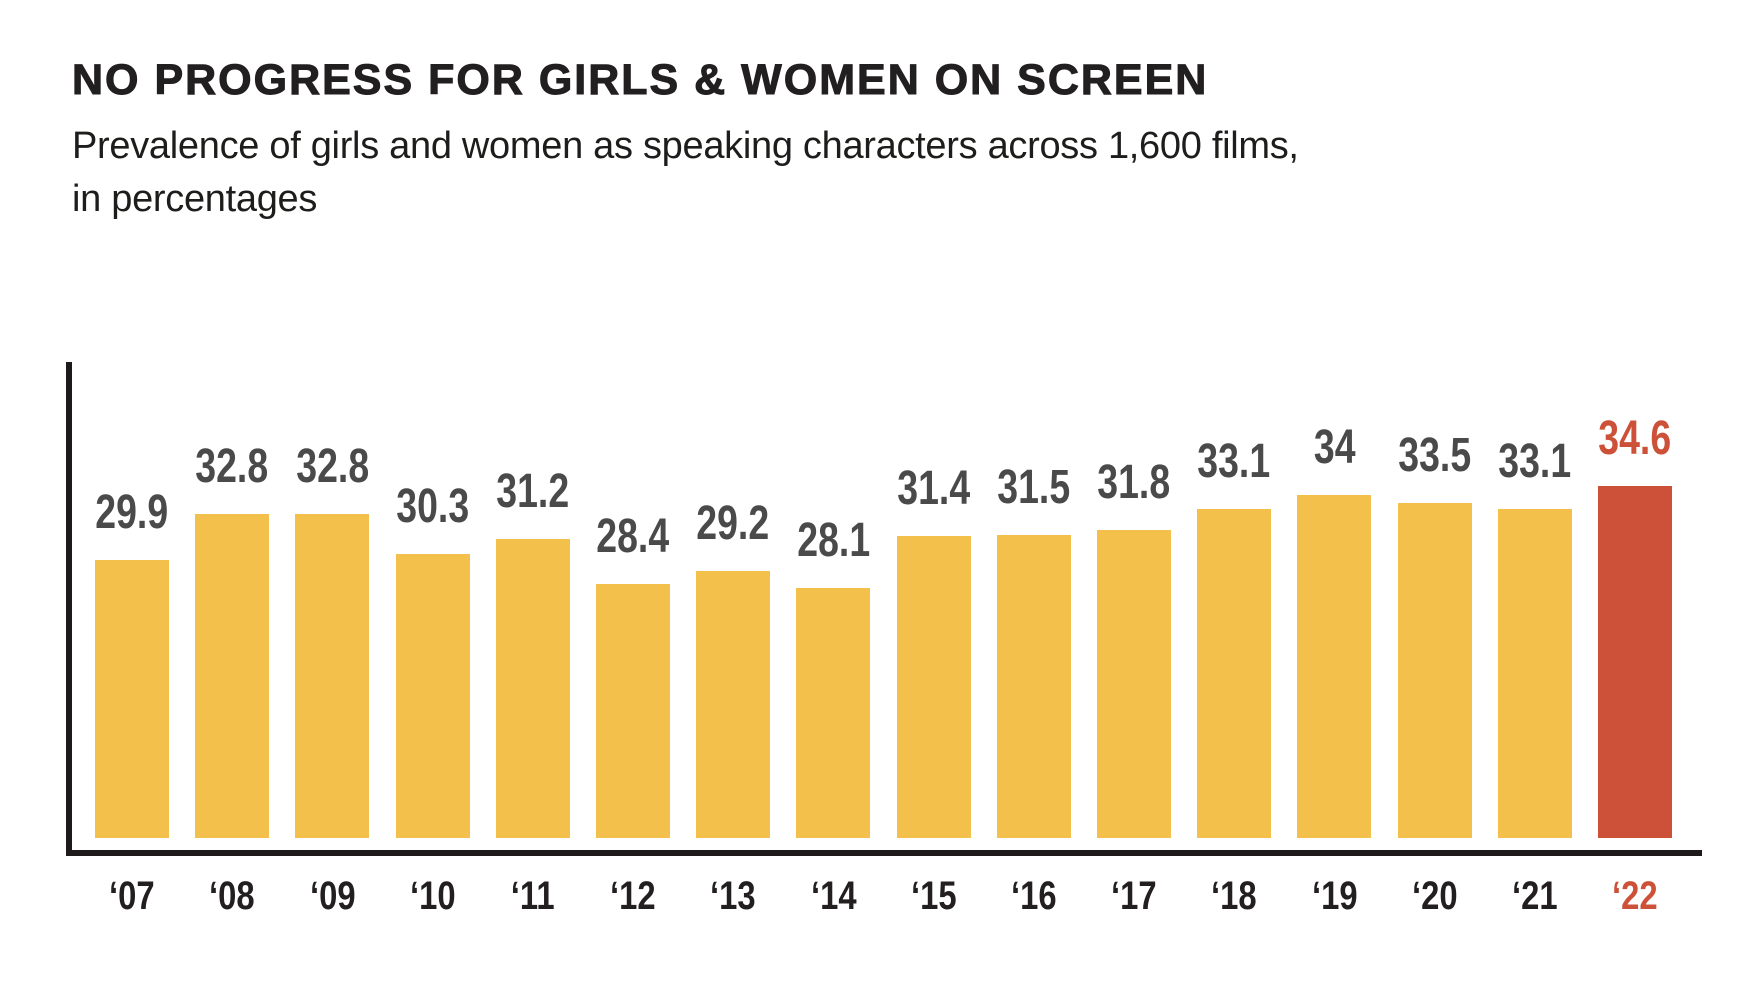 This screenshot has height=994, width=1750. I want to click on bar-value-text: 31.8, so click(1134, 482).